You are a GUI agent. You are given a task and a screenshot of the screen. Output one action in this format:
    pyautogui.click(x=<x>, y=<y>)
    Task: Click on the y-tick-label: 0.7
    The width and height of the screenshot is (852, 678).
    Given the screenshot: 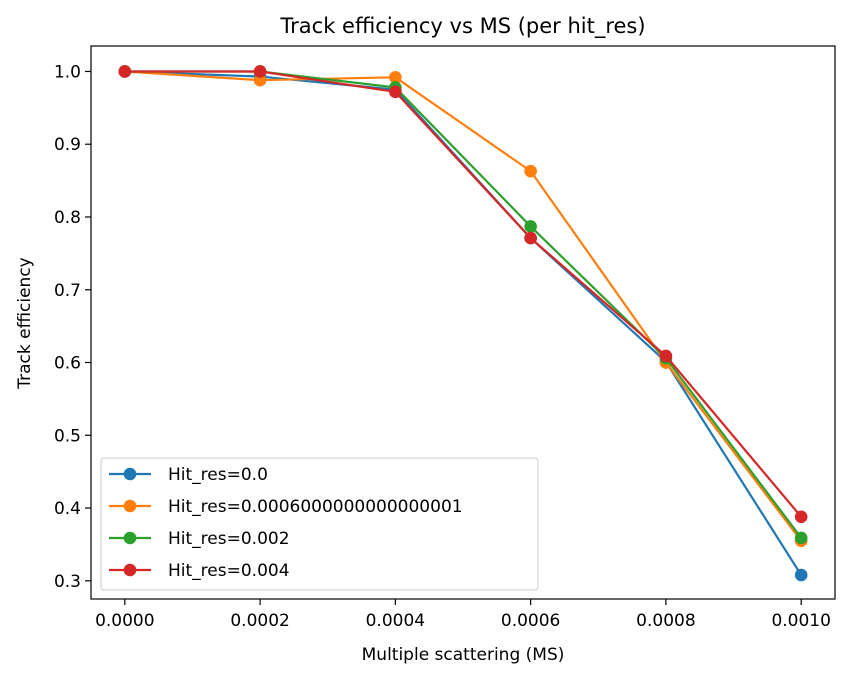 What is the action you would take?
    pyautogui.click(x=67, y=291)
    